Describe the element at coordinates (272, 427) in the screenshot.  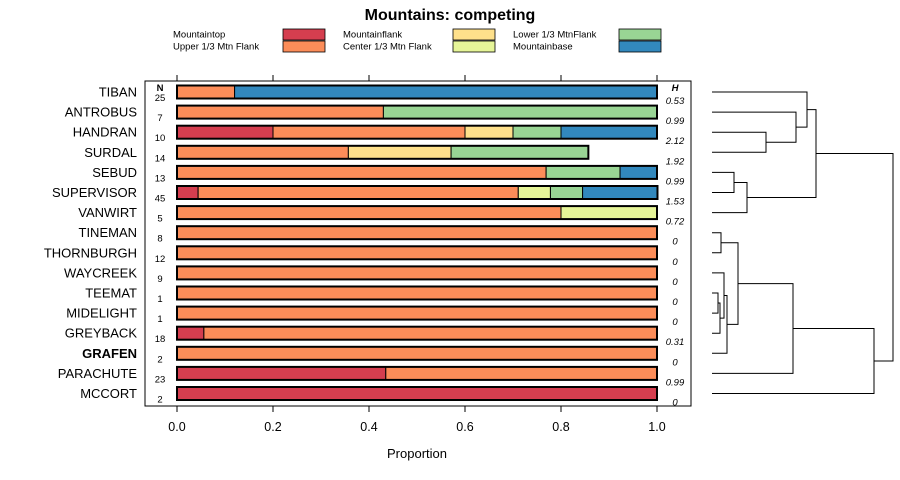
I see `x-tick-label: 0.2` at that location.